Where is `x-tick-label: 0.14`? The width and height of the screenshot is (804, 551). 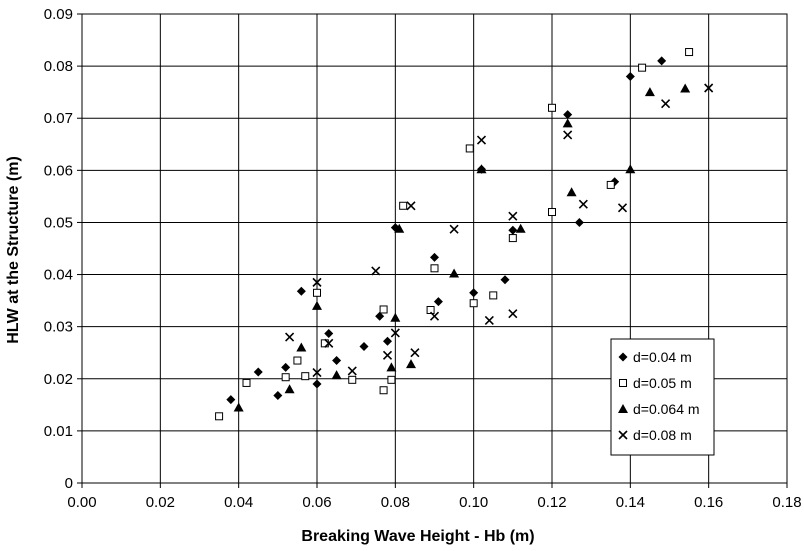
x-tick-label: 0.14 is located at coordinates (630, 502).